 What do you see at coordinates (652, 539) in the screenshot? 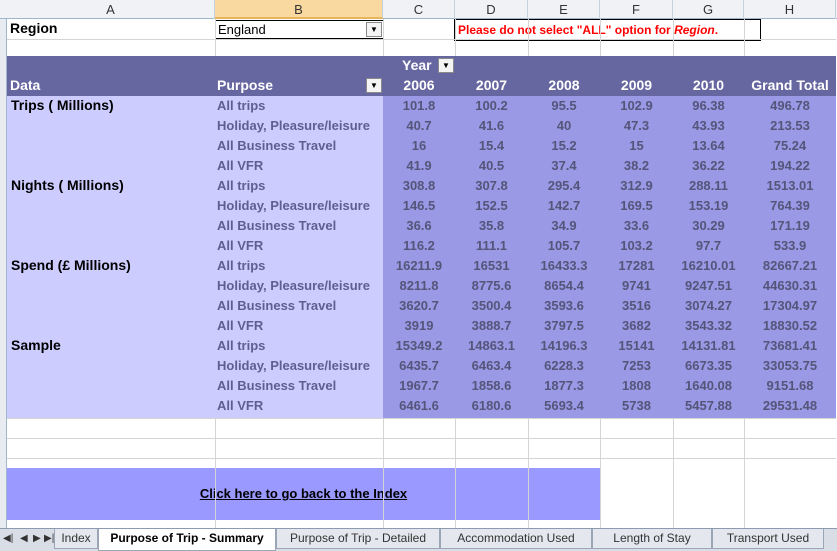
I see `sheet-tab: Length of Stay` at bounding box center [652, 539].